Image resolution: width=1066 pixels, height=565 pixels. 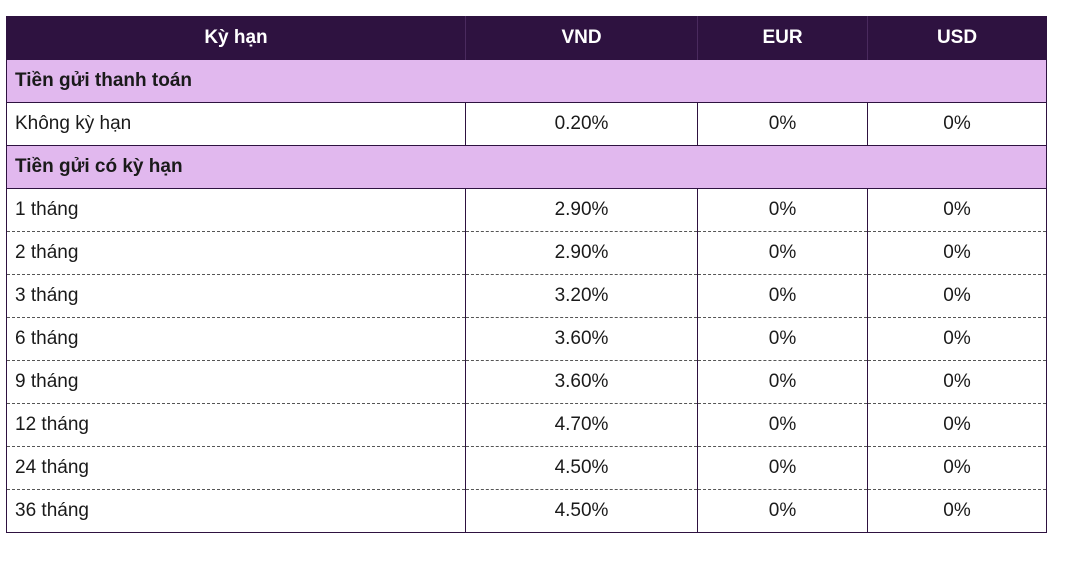 What do you see at coordinates (236, 468) in the screenshot?
I see `term-cell: 24 tháng` at bounding box center [236, 468].